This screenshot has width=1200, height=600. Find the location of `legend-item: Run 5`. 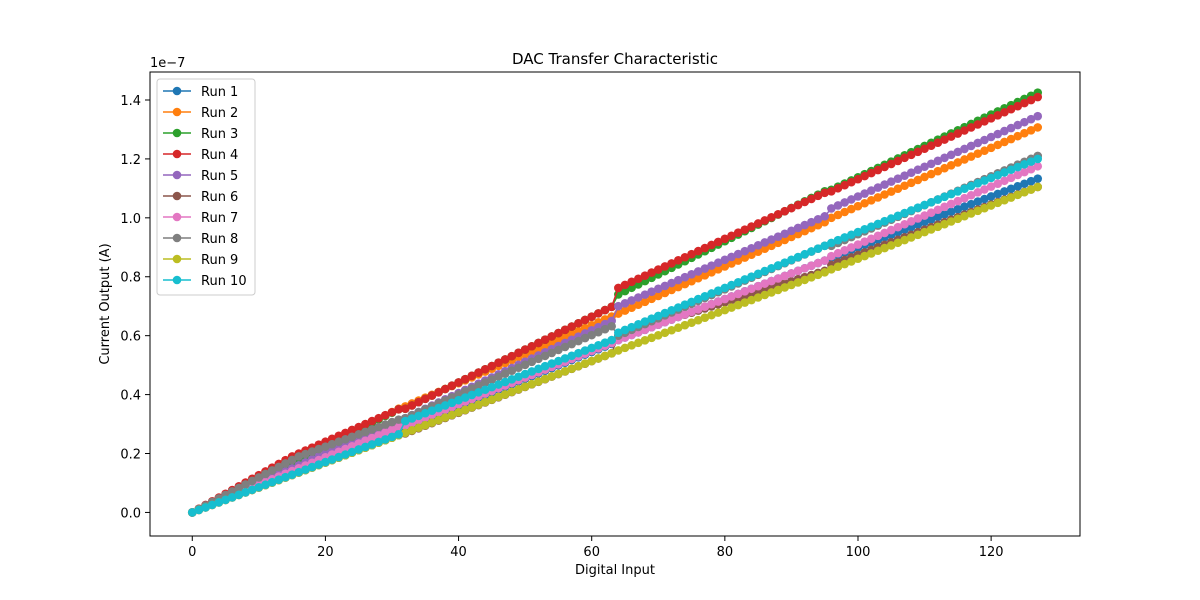

legend-item: Run 5 is located at coordinates (200, 176).